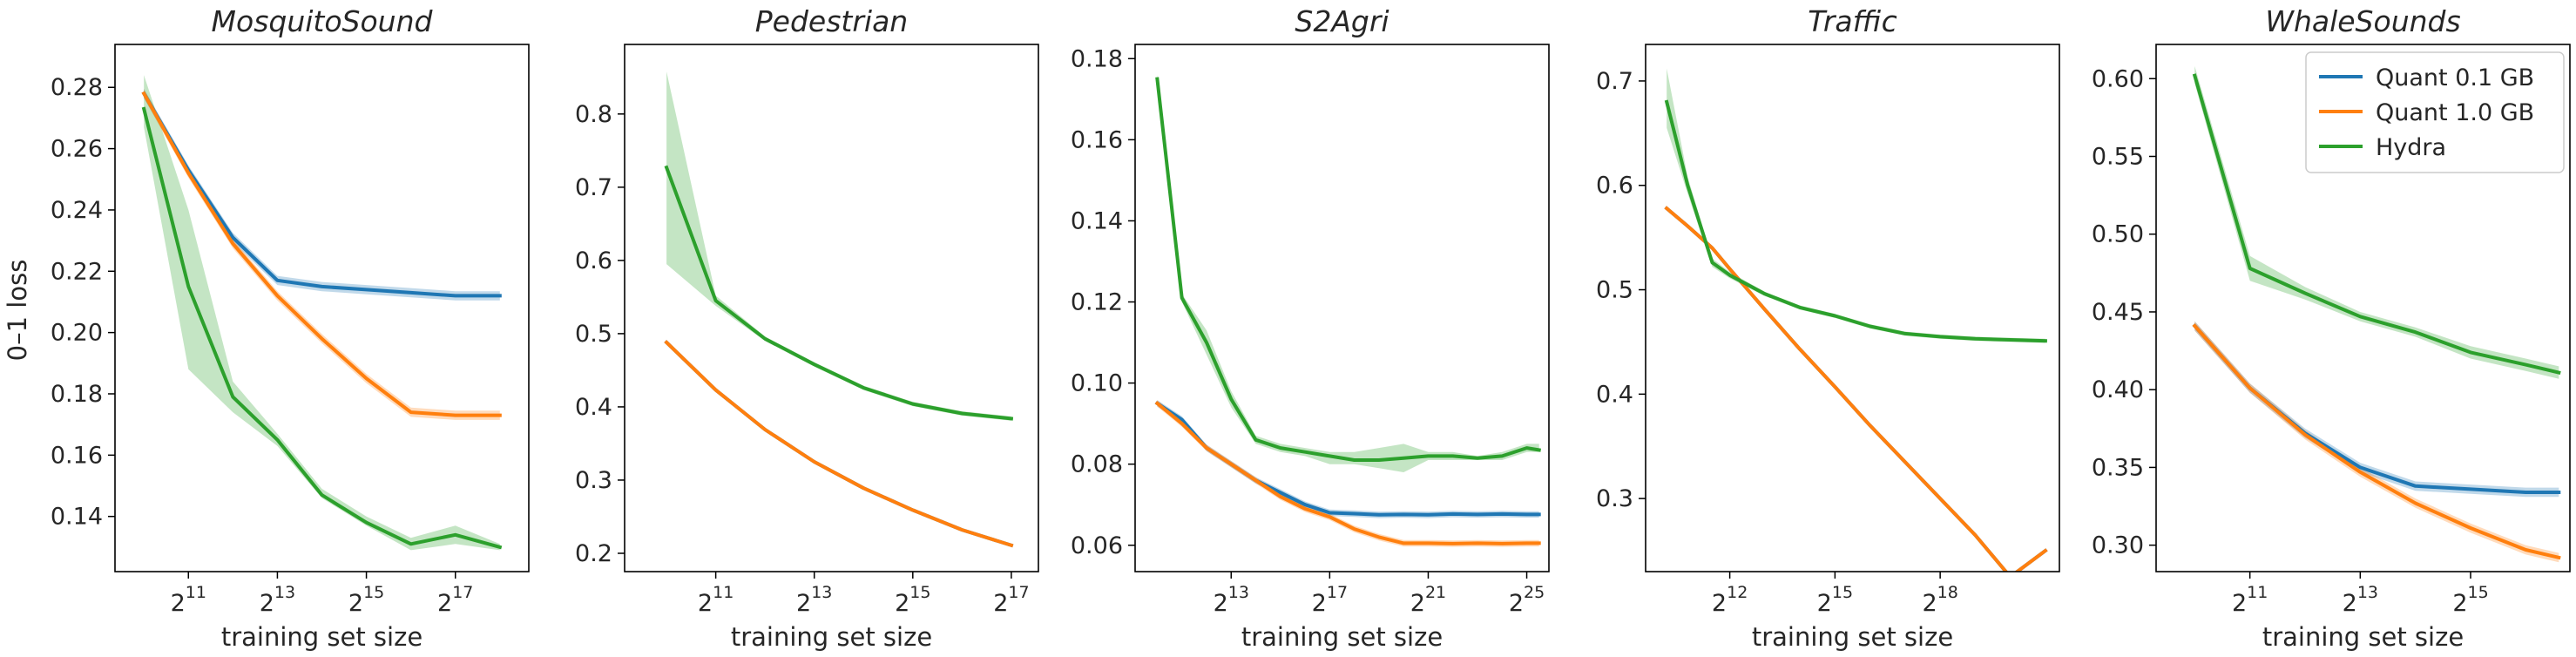 The image size is (2576, 657). What do you see at coordinates (2118, 467) in the screenshot?
I see `y-tick-label: 0.35` at bounding box center [2118, 467].